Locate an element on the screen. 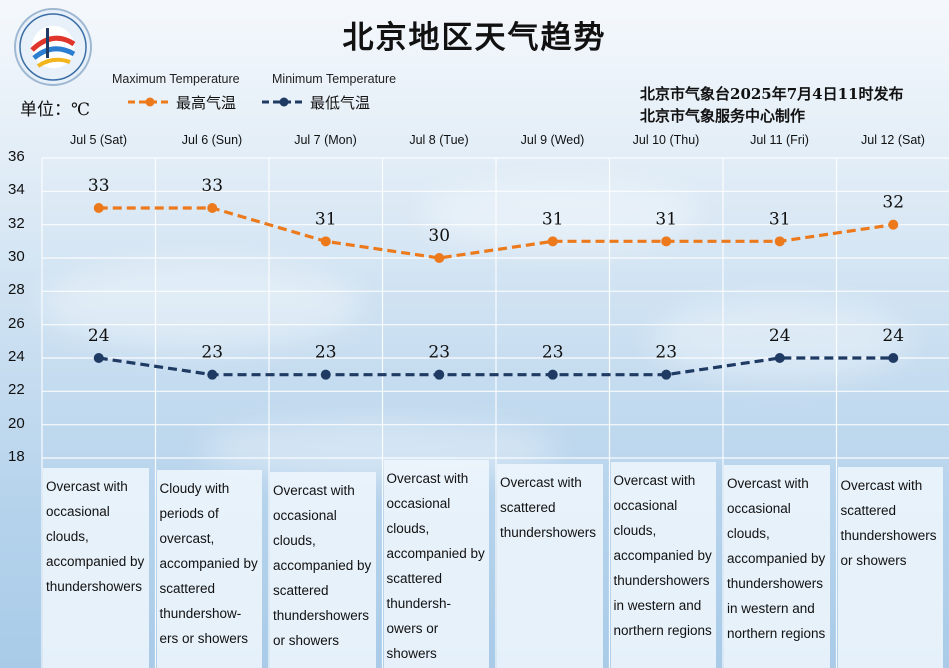 Image resolution: width=949 pixels, height=668 pixels. max-temperature-line is located at coordinates (496, 233).